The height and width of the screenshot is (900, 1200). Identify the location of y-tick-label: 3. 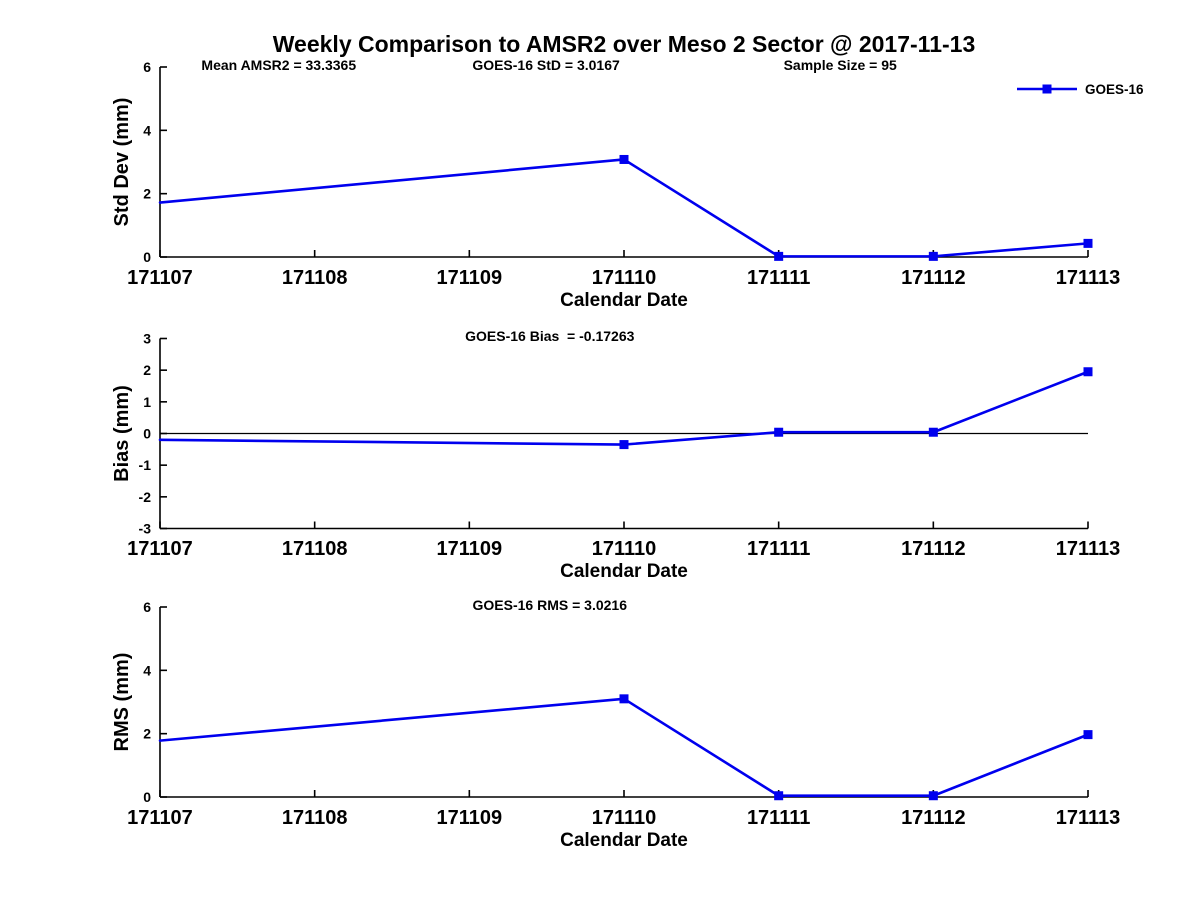
(147, 339).